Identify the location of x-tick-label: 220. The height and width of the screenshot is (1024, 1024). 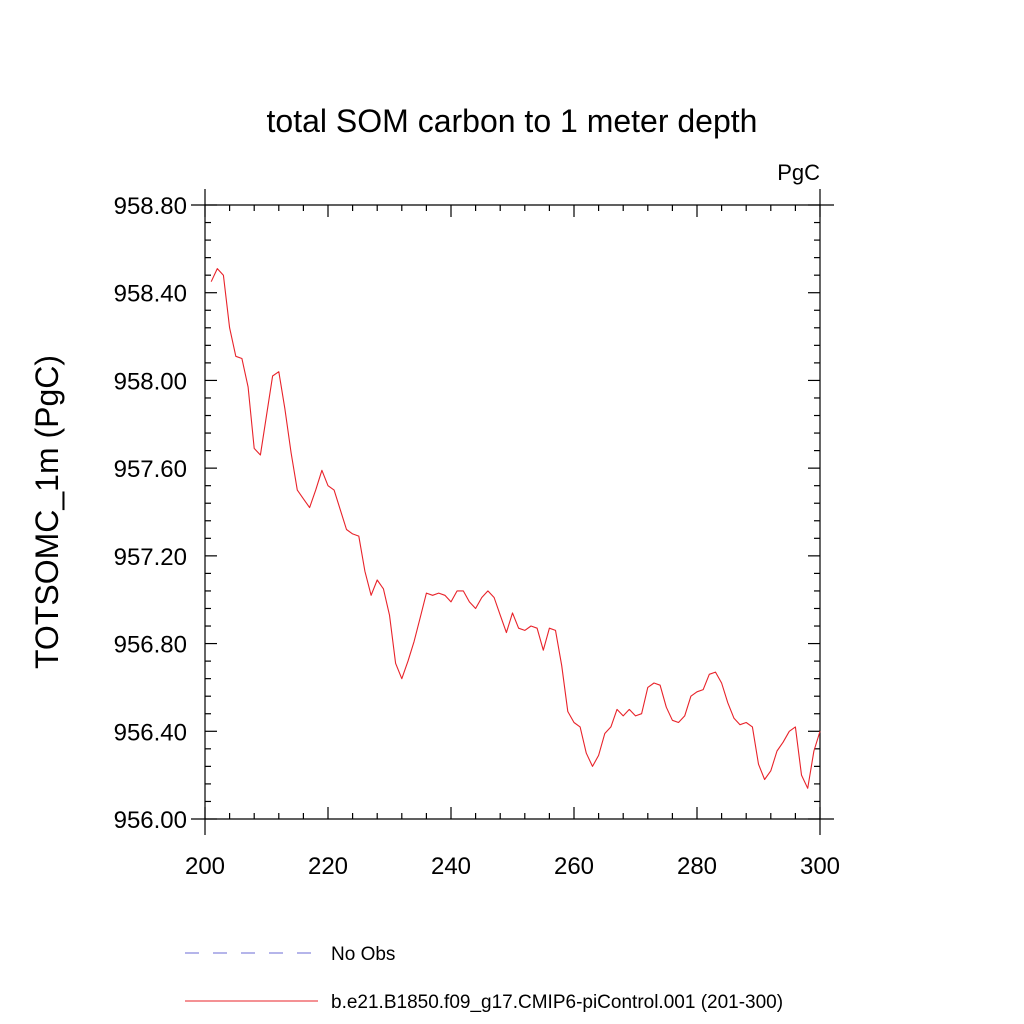
(328, 866).